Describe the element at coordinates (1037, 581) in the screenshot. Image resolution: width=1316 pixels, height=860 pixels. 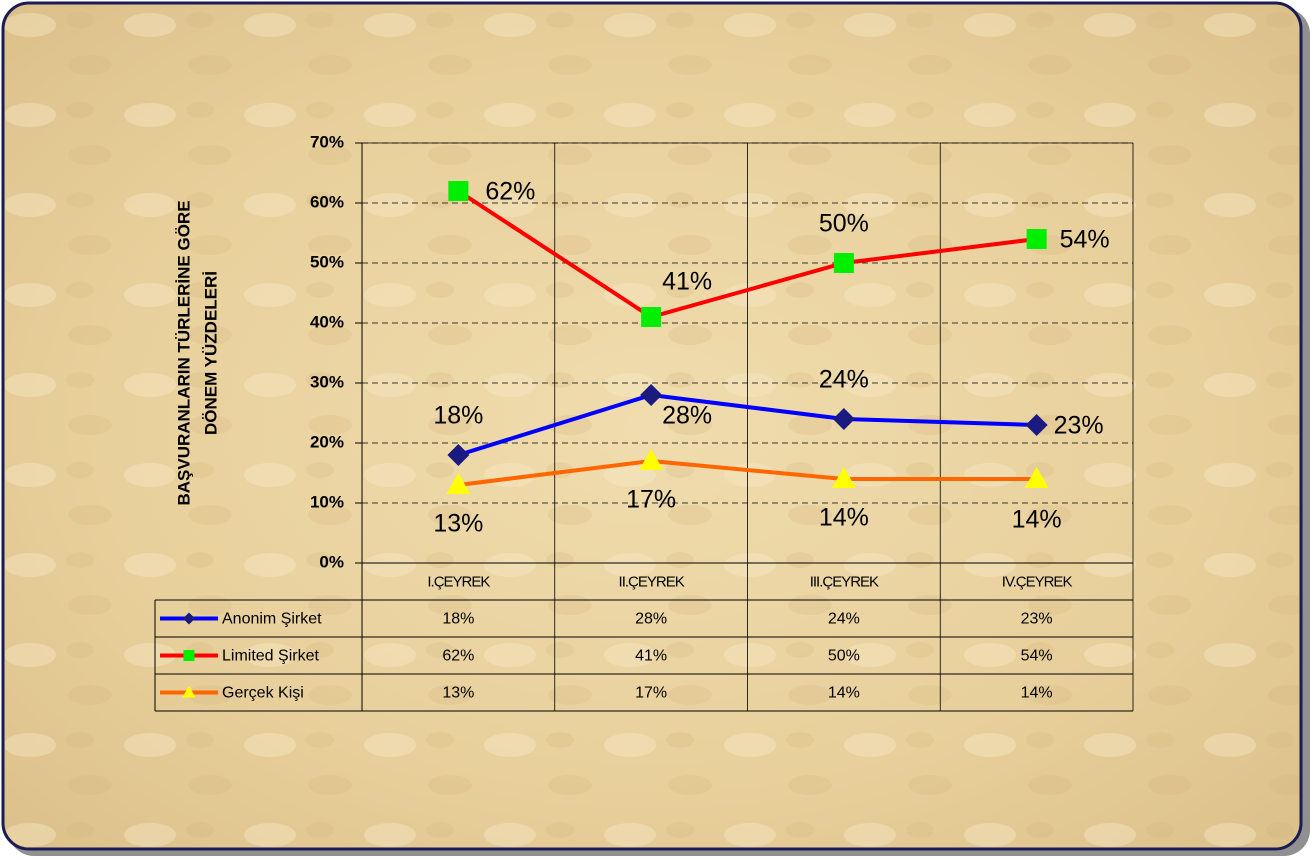
I see `x-tick-label: IV.ÇEYREK` at that location.